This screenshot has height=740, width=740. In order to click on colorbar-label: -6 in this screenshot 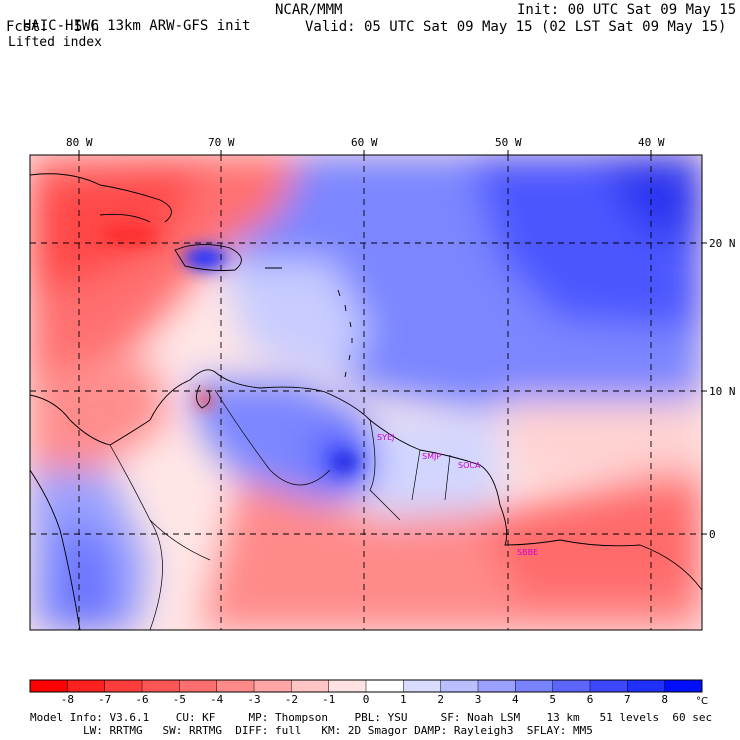, I will do `click(142, 699)`.